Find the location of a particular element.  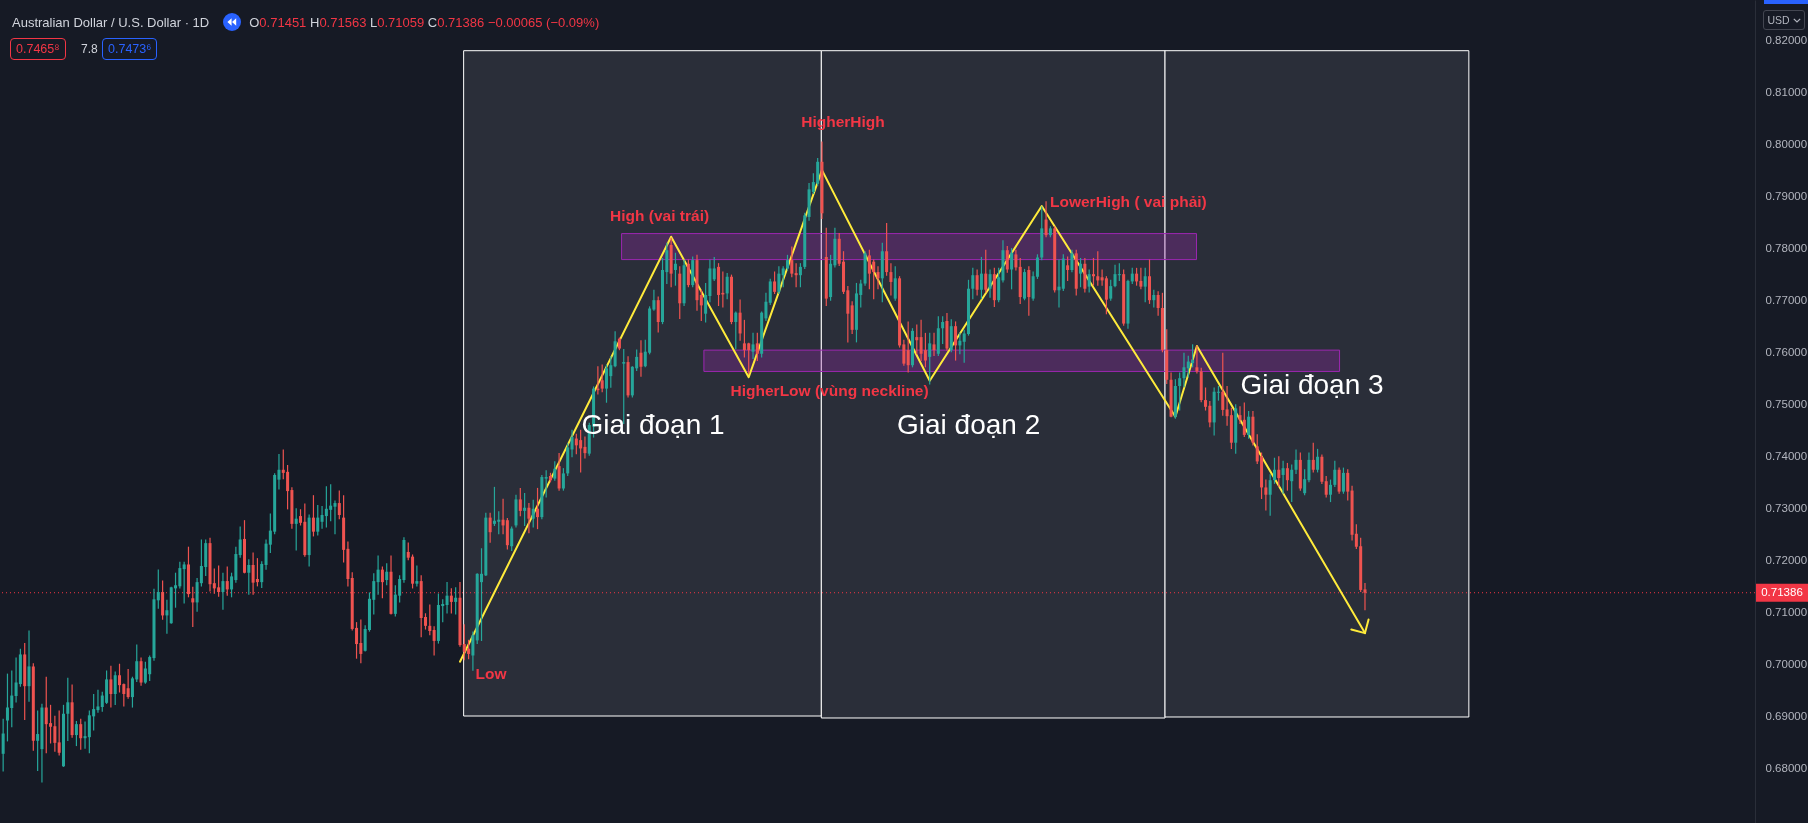

dropdown: USD is located at coordinates (1784, 20).